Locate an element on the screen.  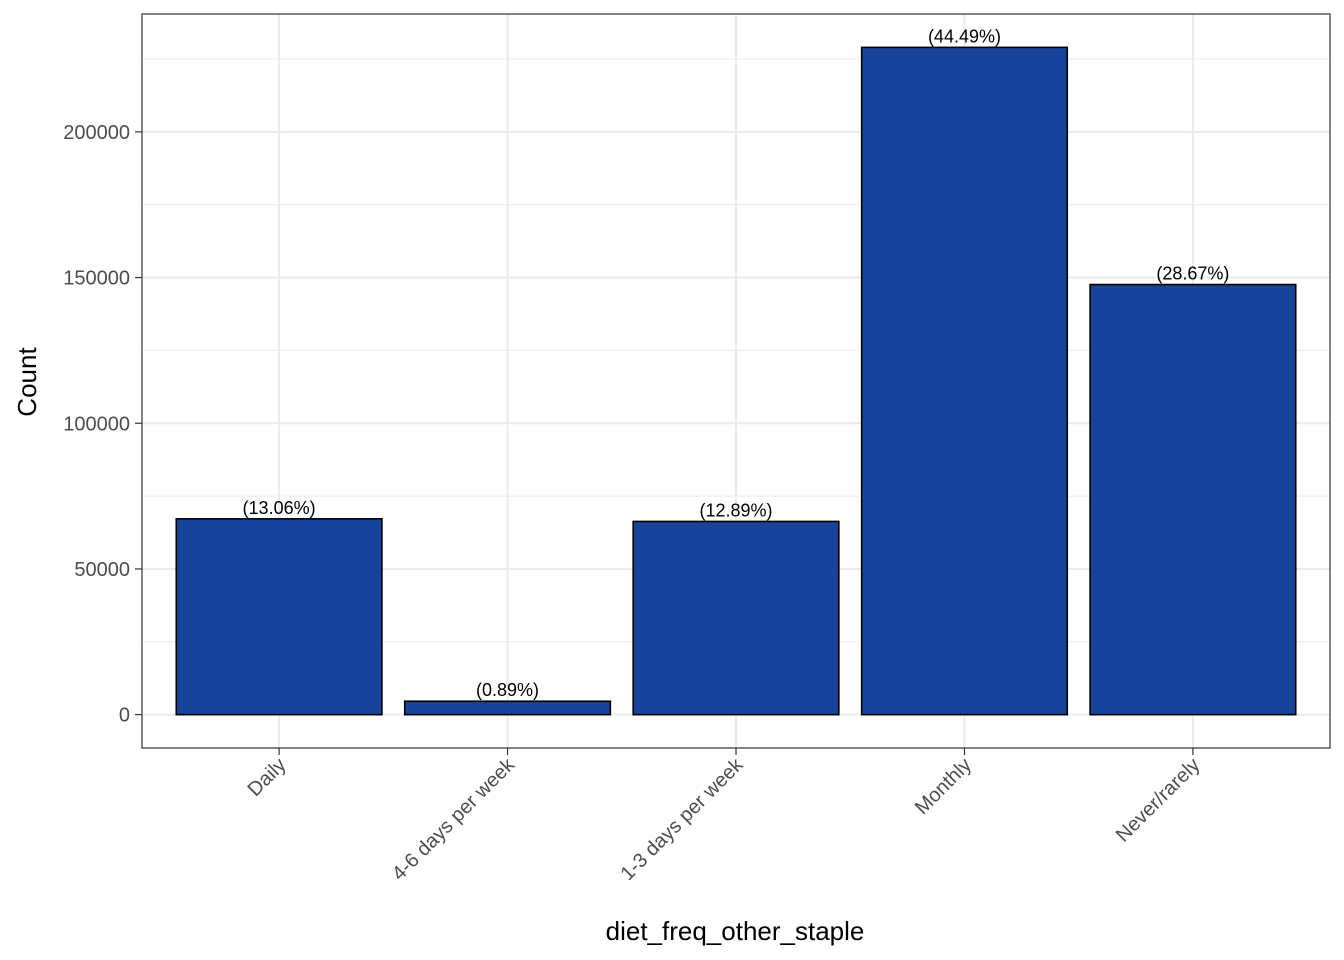
bar-value-label: (44.49%) is located at coordinates (964, 36).